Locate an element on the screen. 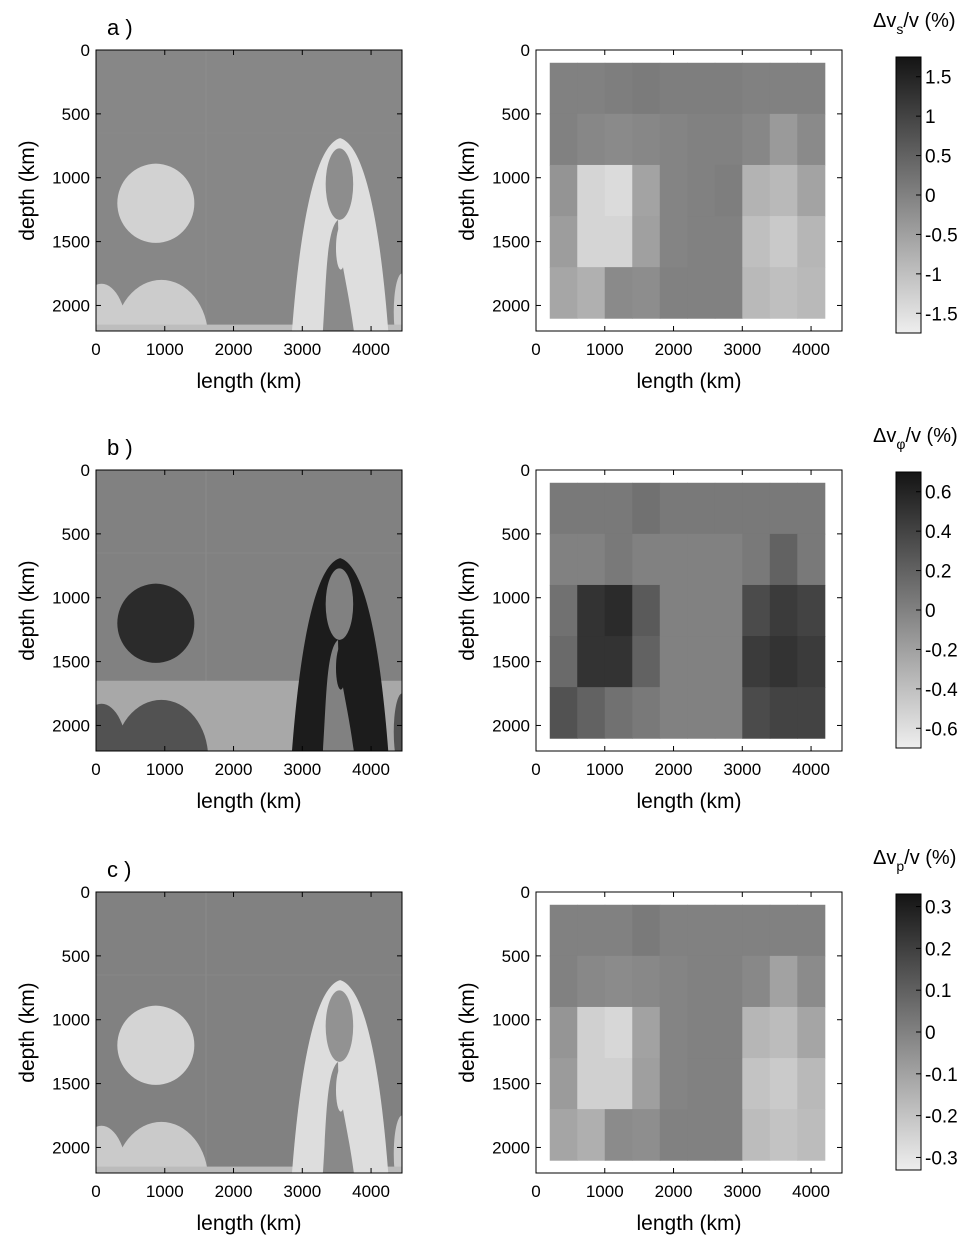 The width and height of the screenshot is (973, 1248). right-0-xtick-label: 2000 is located at coordinates (674, 349).